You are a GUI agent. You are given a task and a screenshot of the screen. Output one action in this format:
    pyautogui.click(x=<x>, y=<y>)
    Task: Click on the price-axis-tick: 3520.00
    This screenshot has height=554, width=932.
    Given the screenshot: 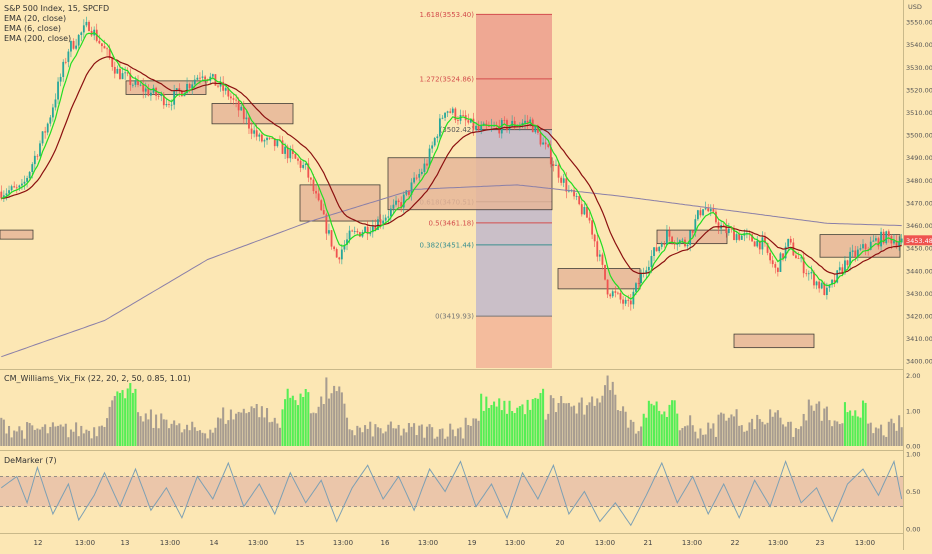 What is the action you would take?
    pyautogui.click(x=919, y=90)
    